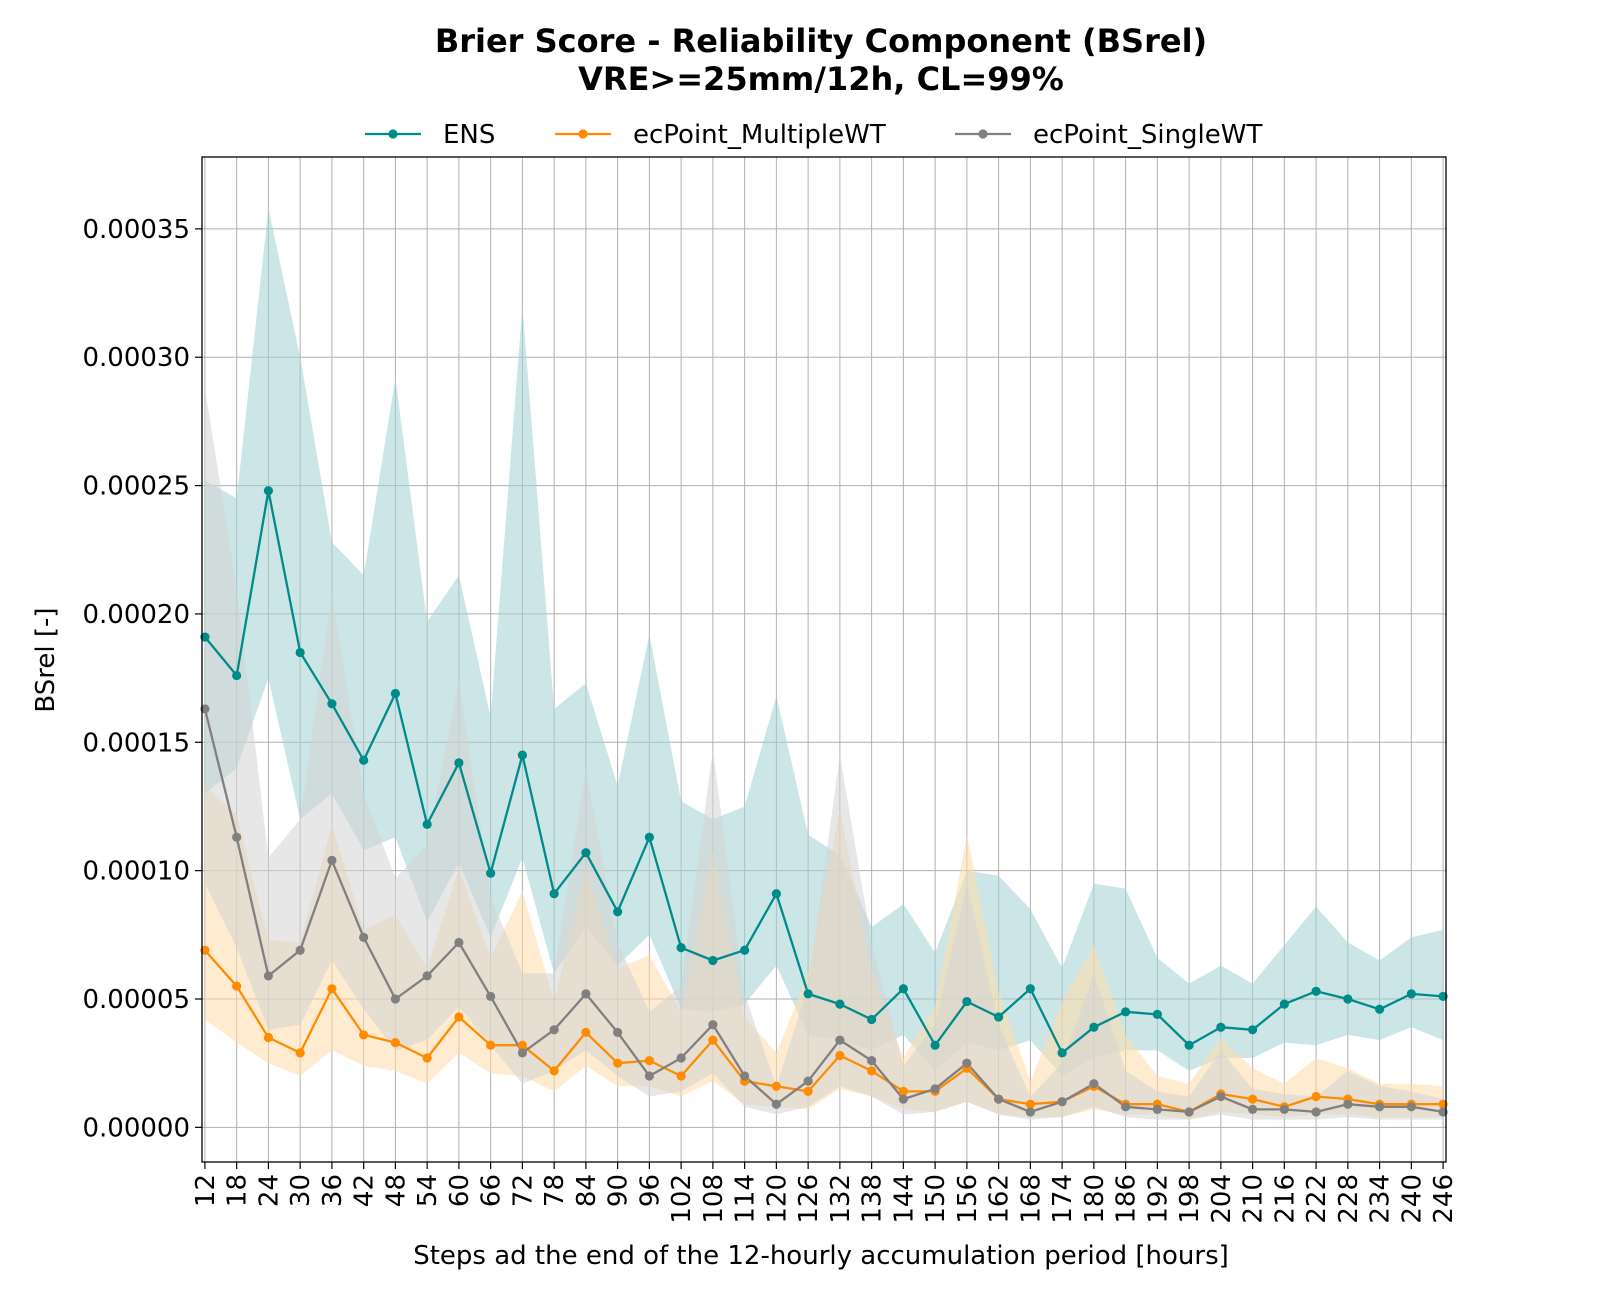 The image size is (1600, 1300). What do you see at coordinates (587, 1190) in the screenshot?
I see `x-tick-label-84: 84` at bounding box center [587, 1190].